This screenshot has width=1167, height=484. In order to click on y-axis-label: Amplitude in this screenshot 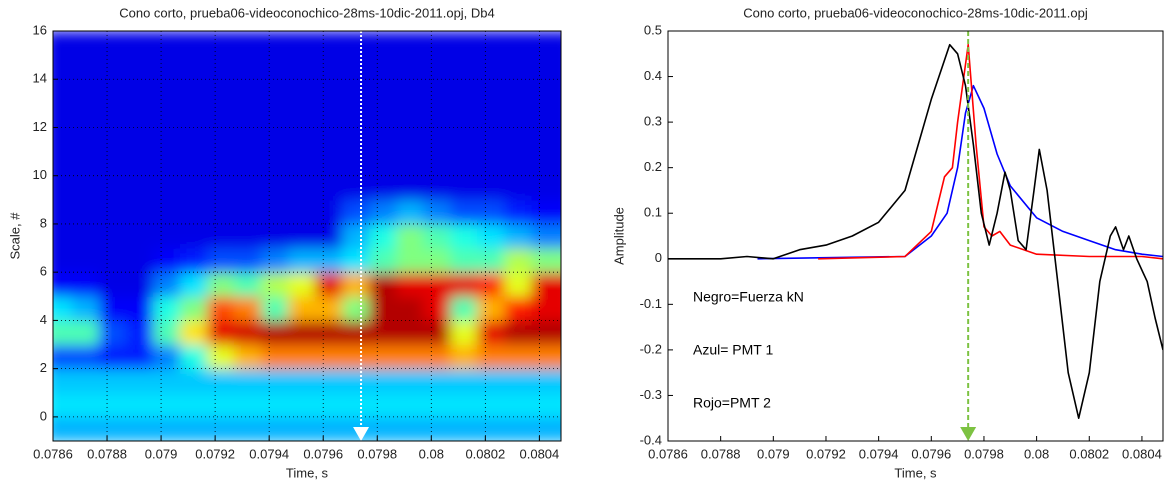, I will do `click(618, 236)`.